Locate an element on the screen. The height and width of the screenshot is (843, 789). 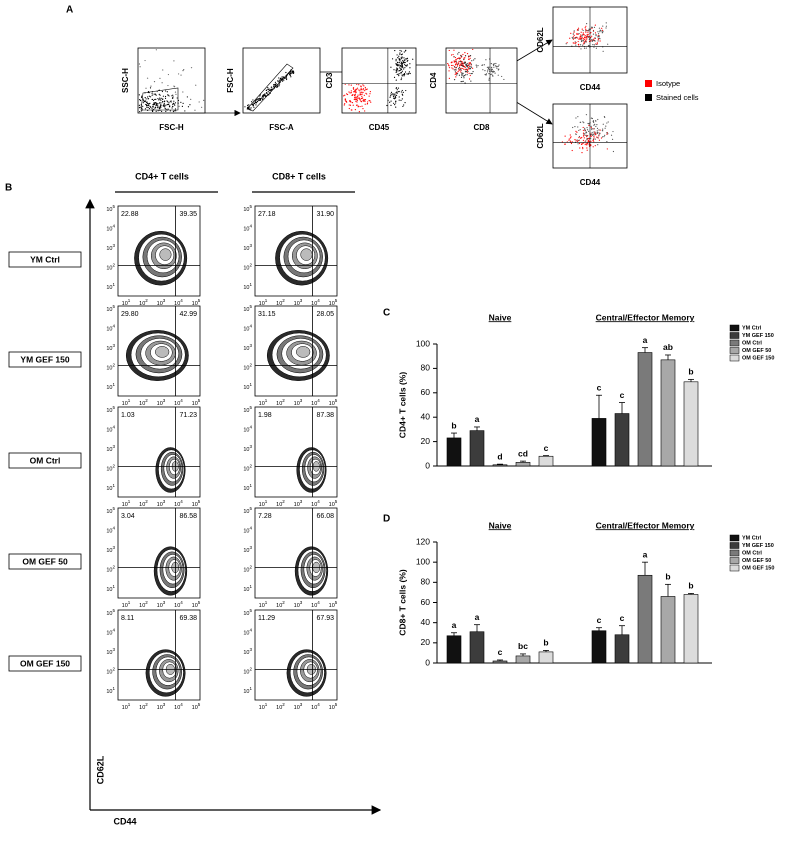
legend-label: OM GEF 50 is located at coordinates (756, 351).